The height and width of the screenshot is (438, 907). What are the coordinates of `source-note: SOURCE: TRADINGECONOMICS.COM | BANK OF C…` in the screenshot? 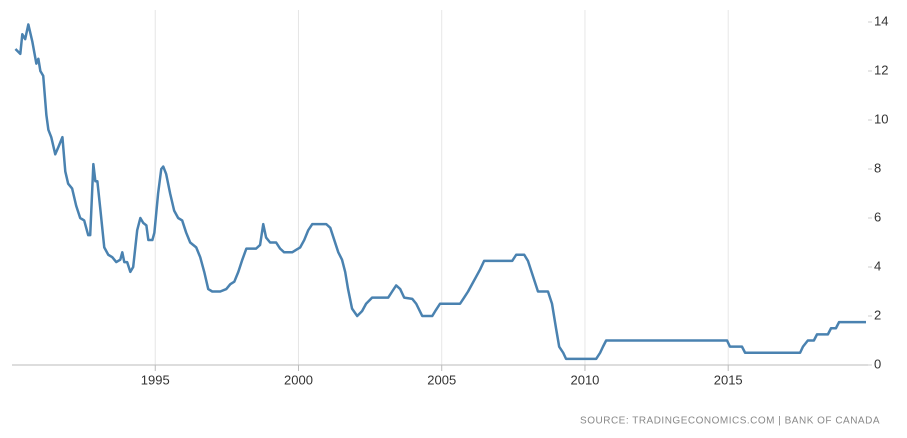 It's located at (730, 421).